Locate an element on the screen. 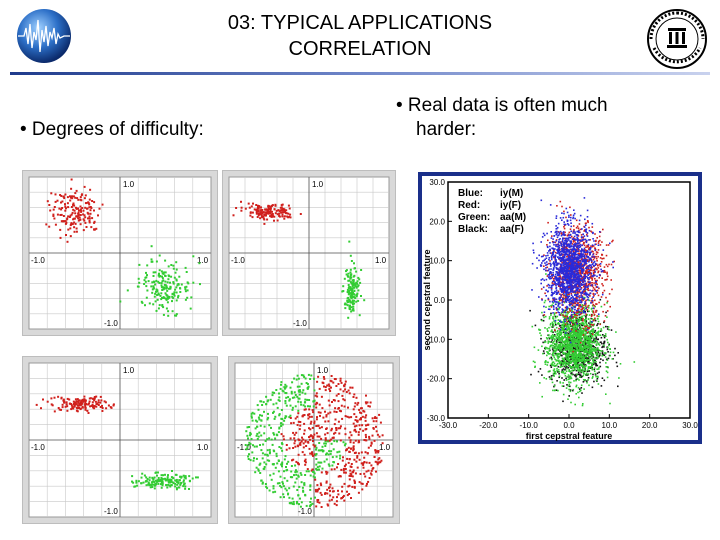 The height and width of the screenshot is (540, 720). y-axis-label: second cepstral feature is located at coordinates (427, 299).